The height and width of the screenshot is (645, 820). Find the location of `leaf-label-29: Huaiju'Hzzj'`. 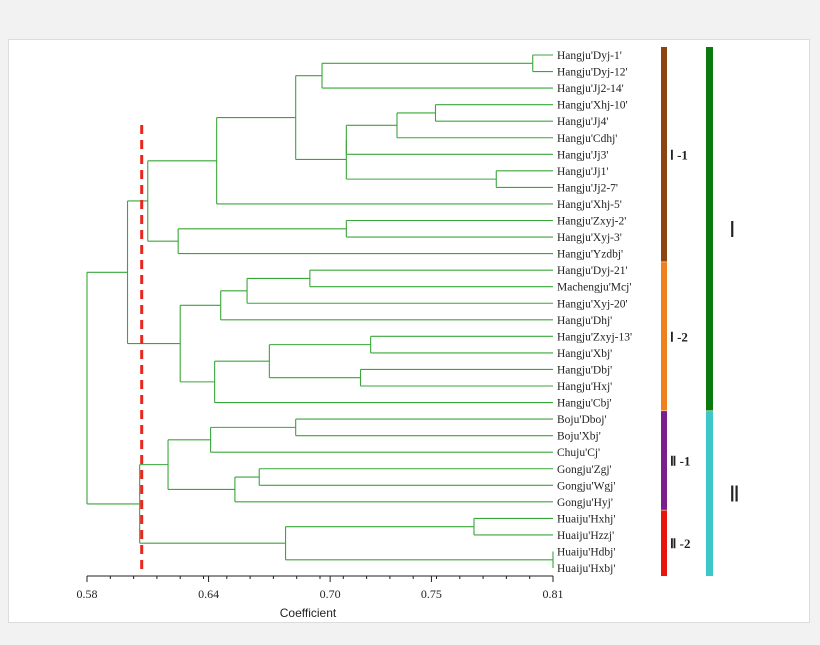

leaf-label-29: Huaiju'Hzzj' is located at coordinates (585, 536).